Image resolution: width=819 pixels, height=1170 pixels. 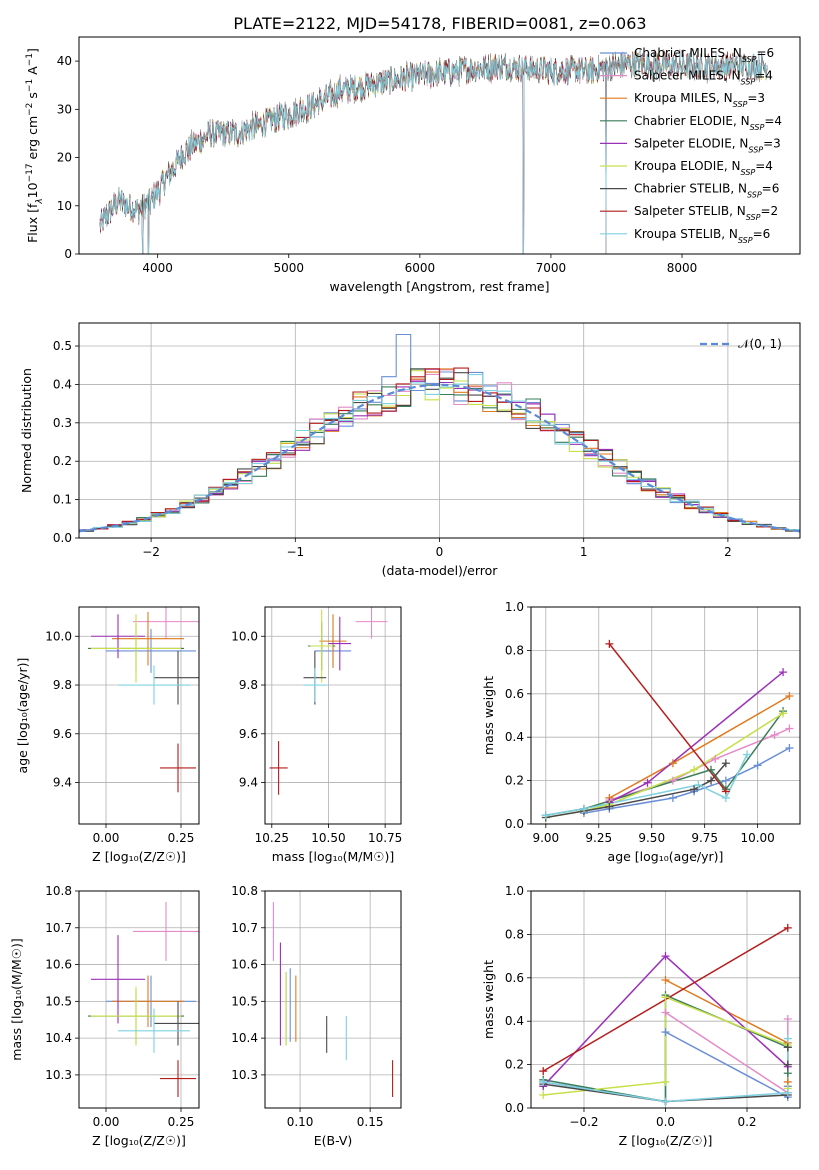 What do you see at coordinates (244, 891) in the screenshot?
I see `y-tick-label: 10.8` at bounding box center [244, 891].